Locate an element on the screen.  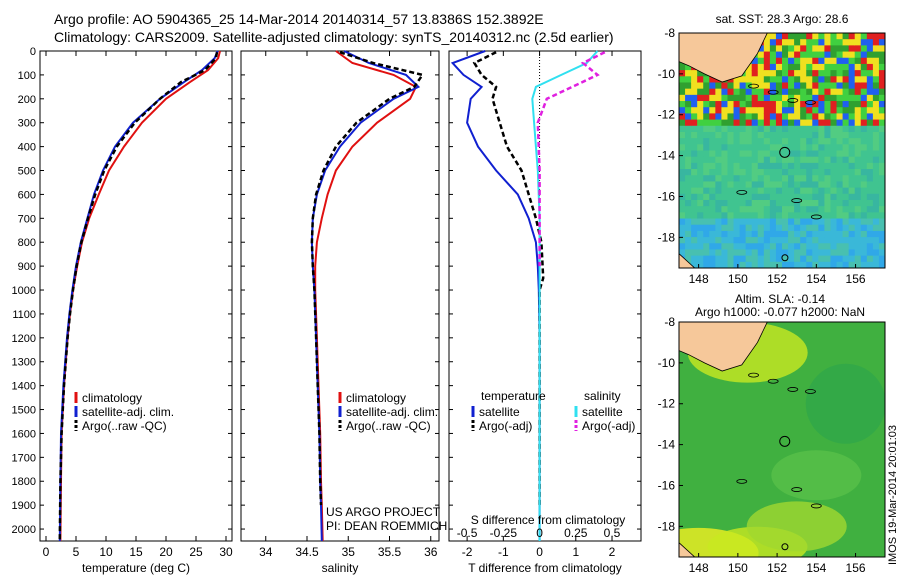
panel-sst-xtick-label: 152 is located at coordinates (777, 279).